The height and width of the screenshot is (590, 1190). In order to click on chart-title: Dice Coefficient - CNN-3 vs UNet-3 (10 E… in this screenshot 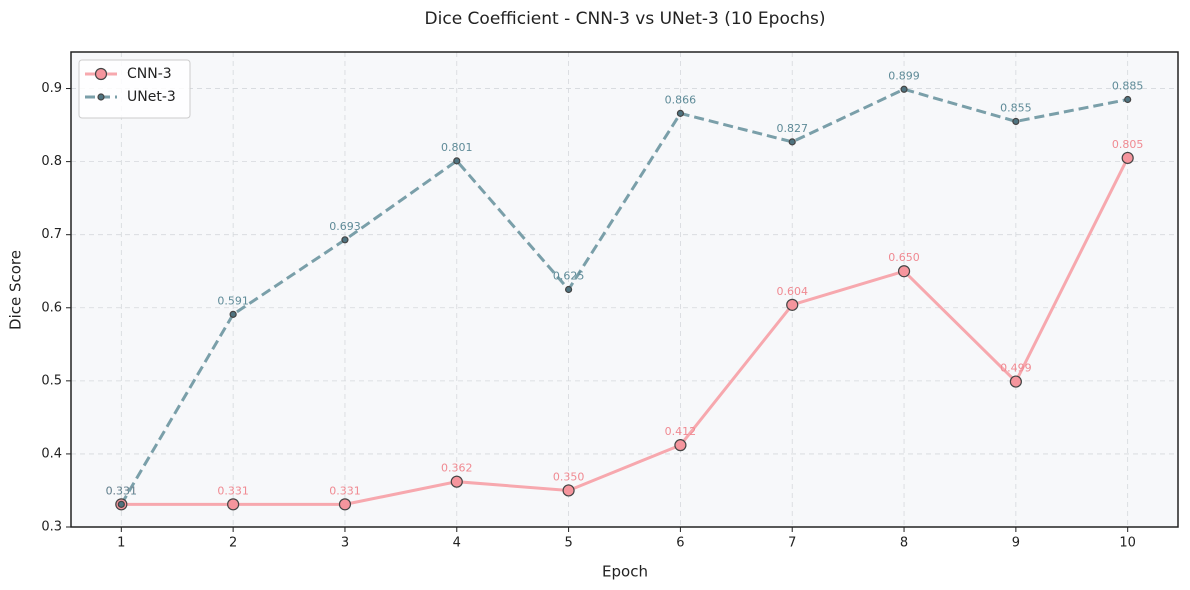, I will do `click(625, 19)`.